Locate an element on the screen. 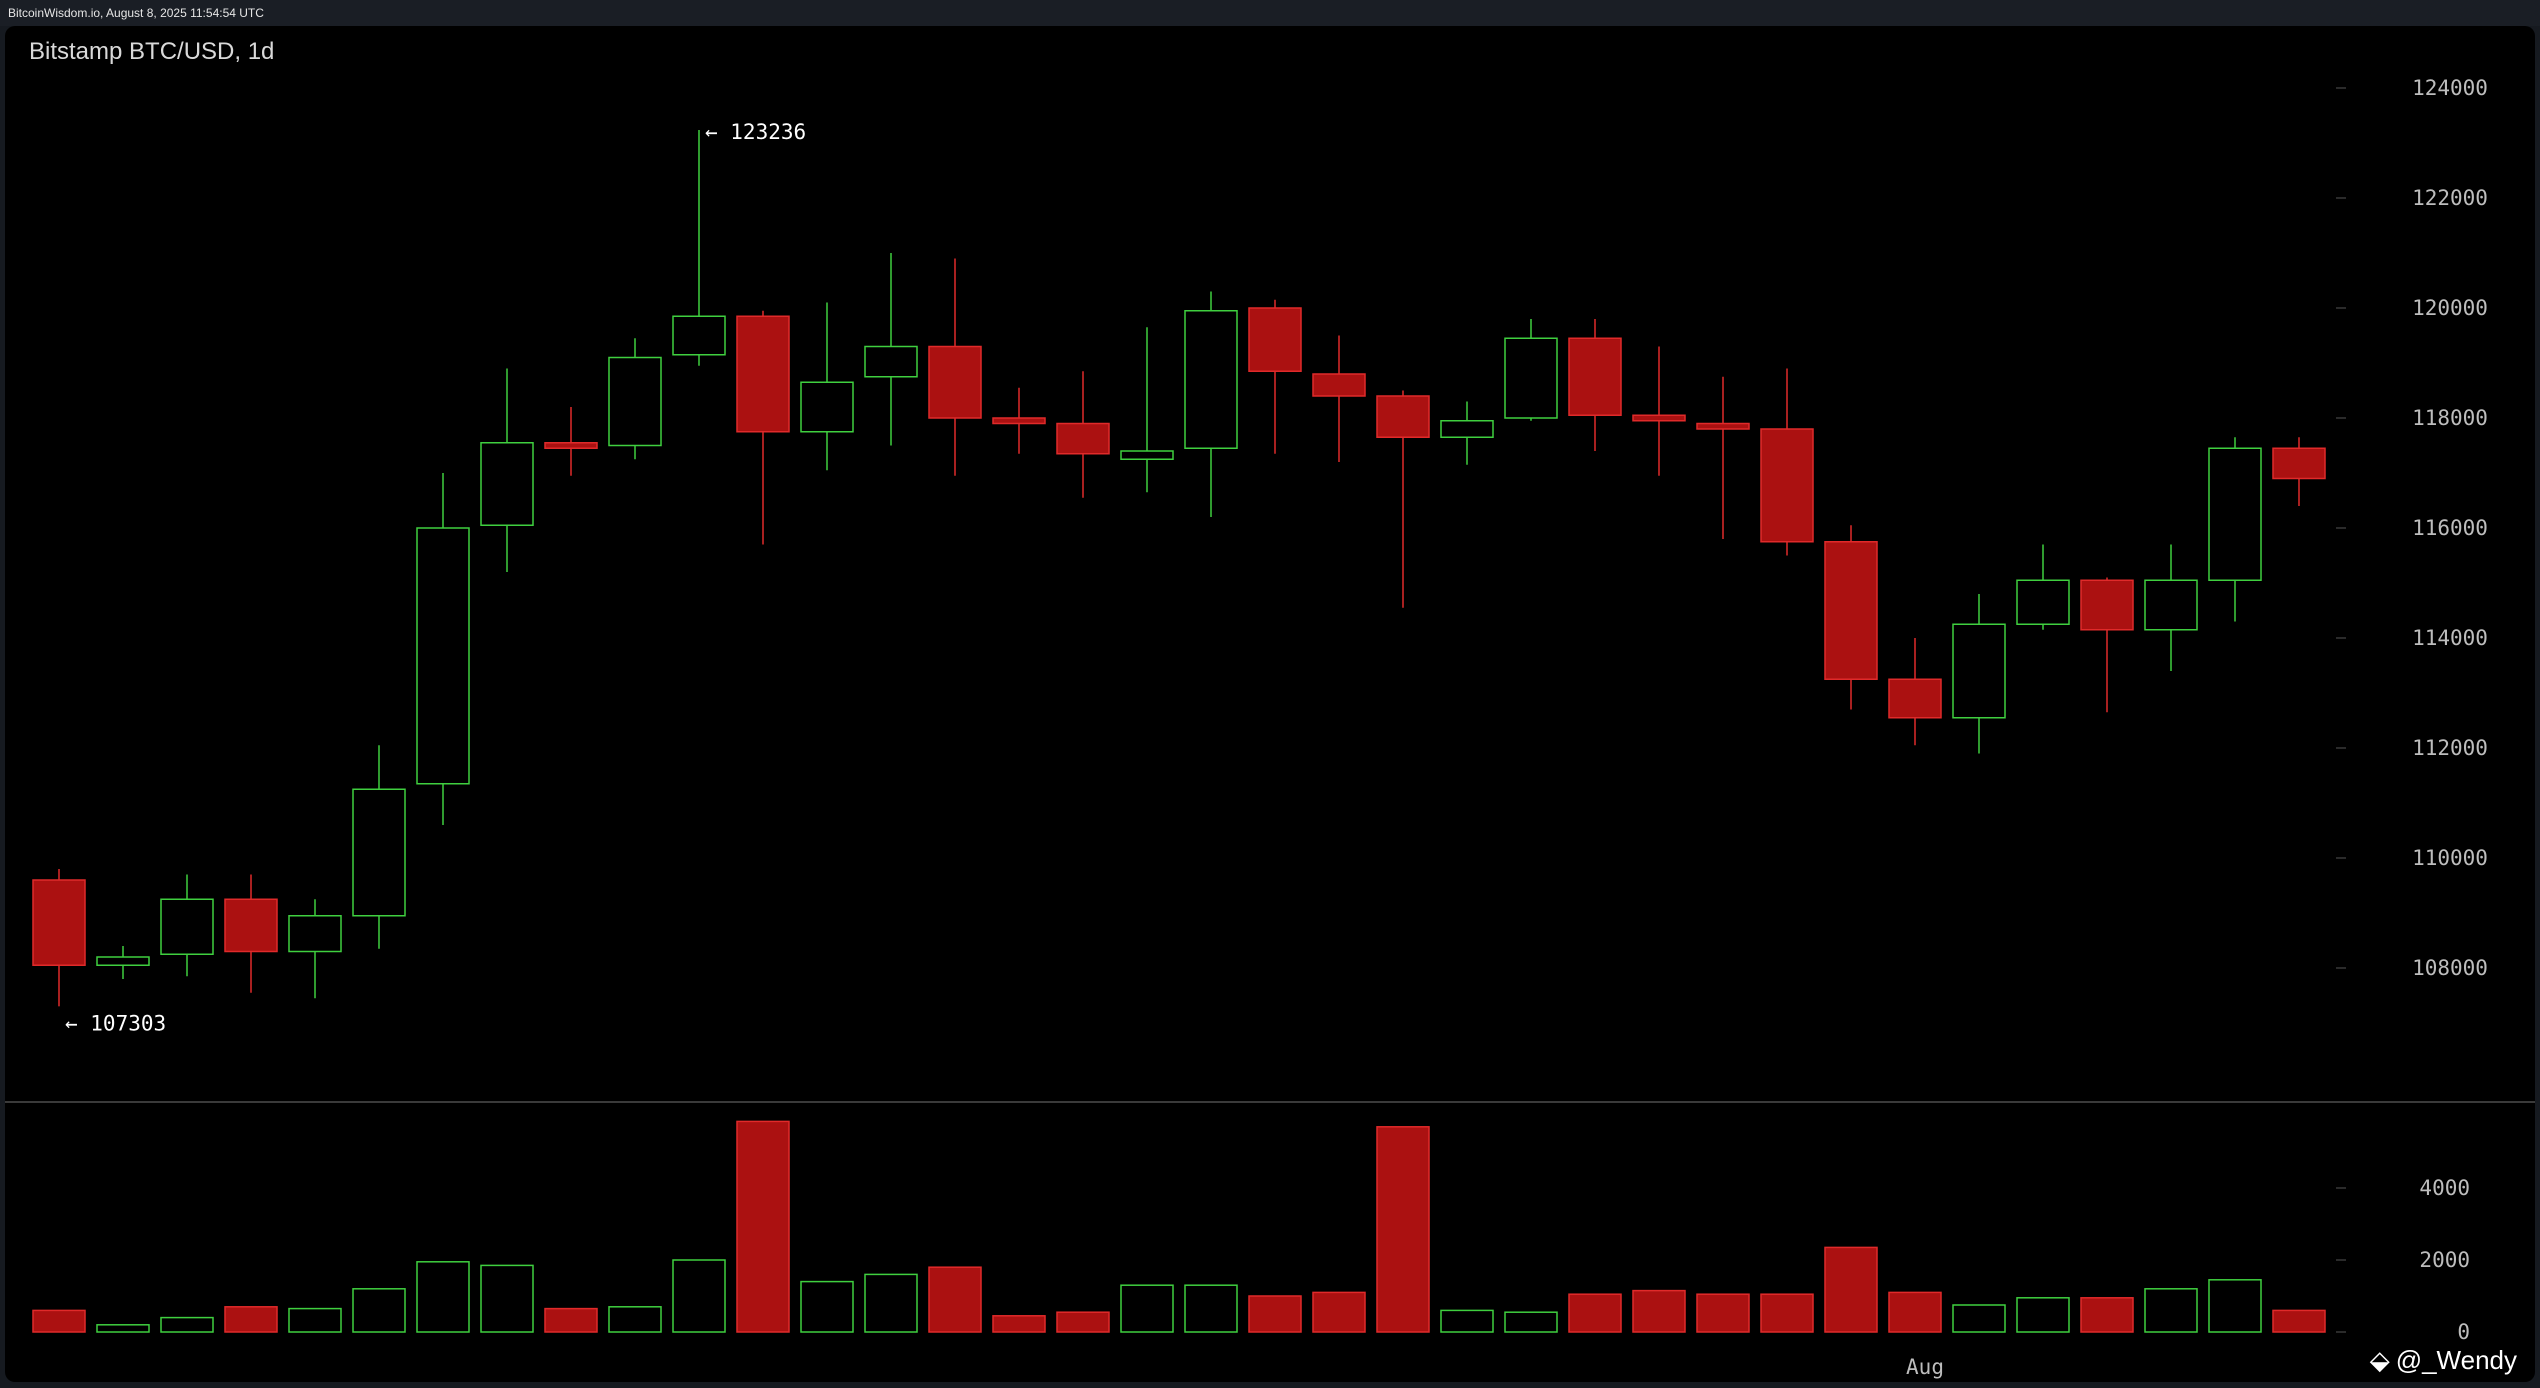 This screenshot has height=1388, width=2540. price-tick-label: 108000 is located at coordinates (2450, 968).